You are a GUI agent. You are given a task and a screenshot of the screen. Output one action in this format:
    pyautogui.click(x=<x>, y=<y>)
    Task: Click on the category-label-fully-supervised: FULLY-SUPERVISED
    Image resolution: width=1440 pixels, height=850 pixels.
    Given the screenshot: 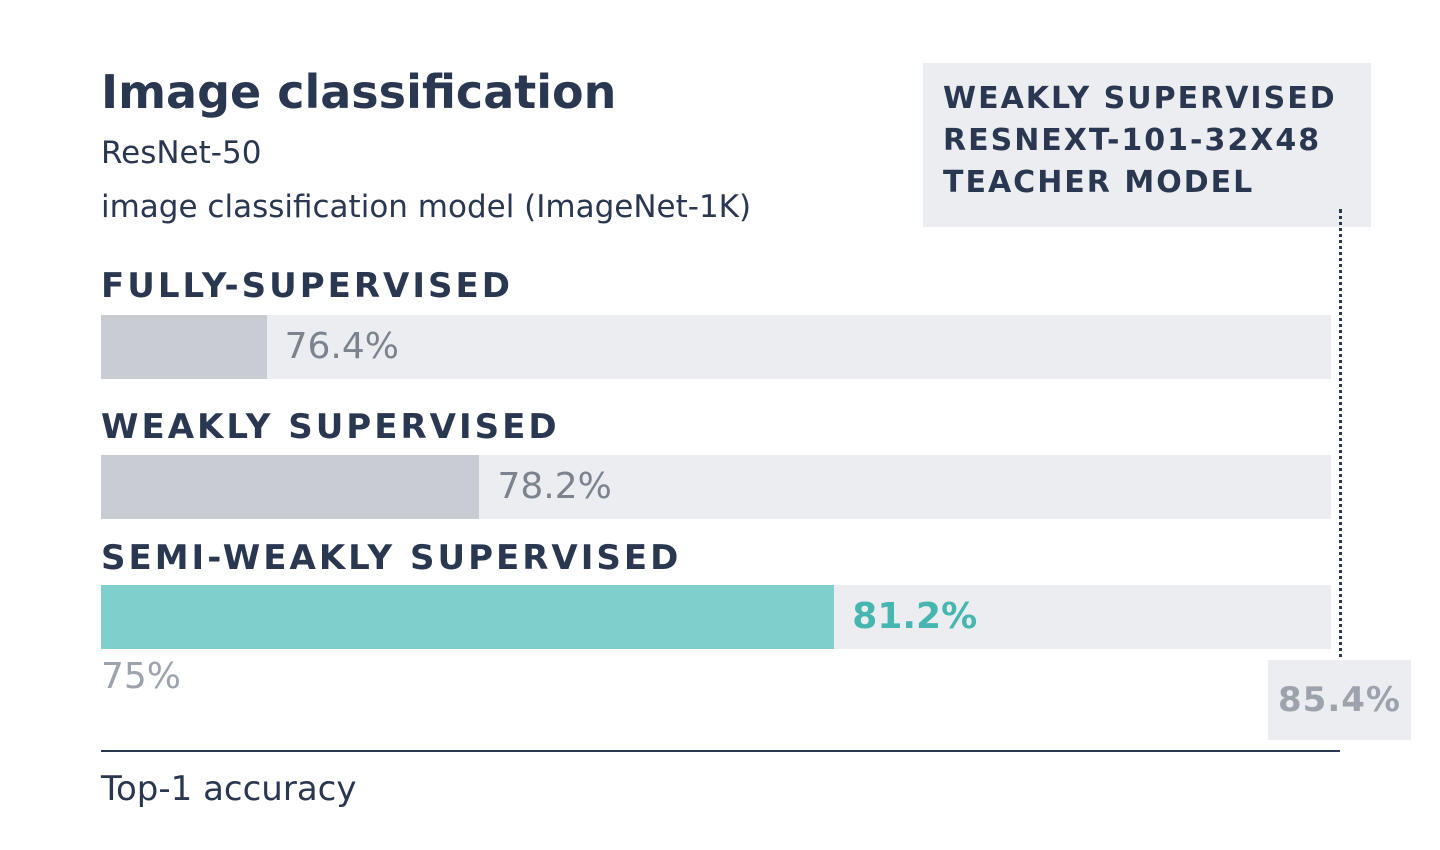 What is the action you would take?
    pyautogui.click(x=307, y=286)
    